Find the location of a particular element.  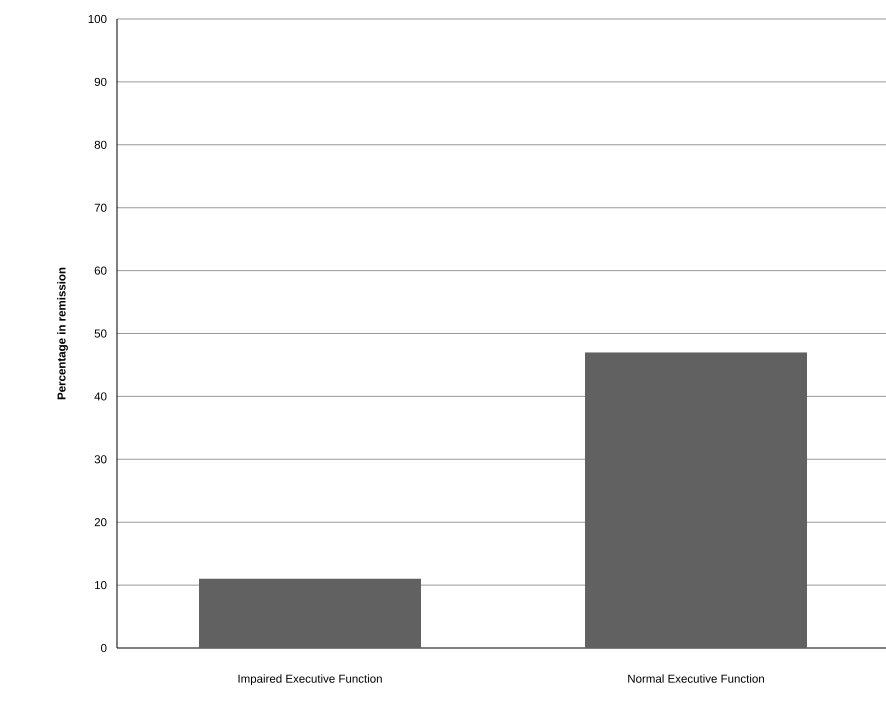

y-axis-title: Percentage in remission is located at coordinates (62, 334).